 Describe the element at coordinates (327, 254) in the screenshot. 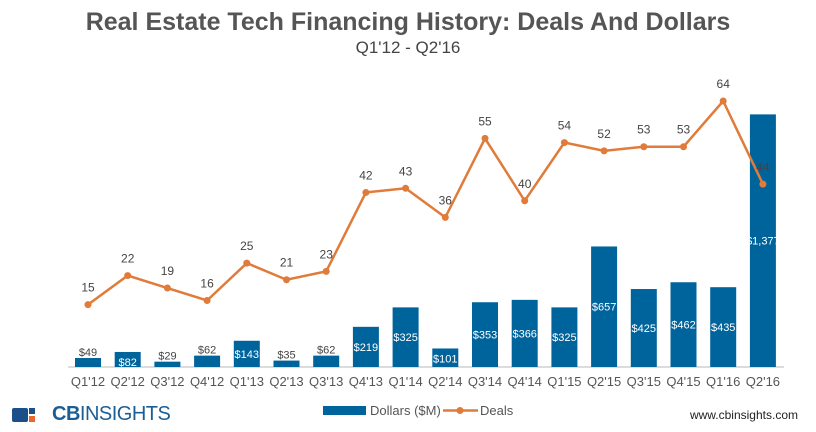

I see `deals-value-label: 23` at that location.